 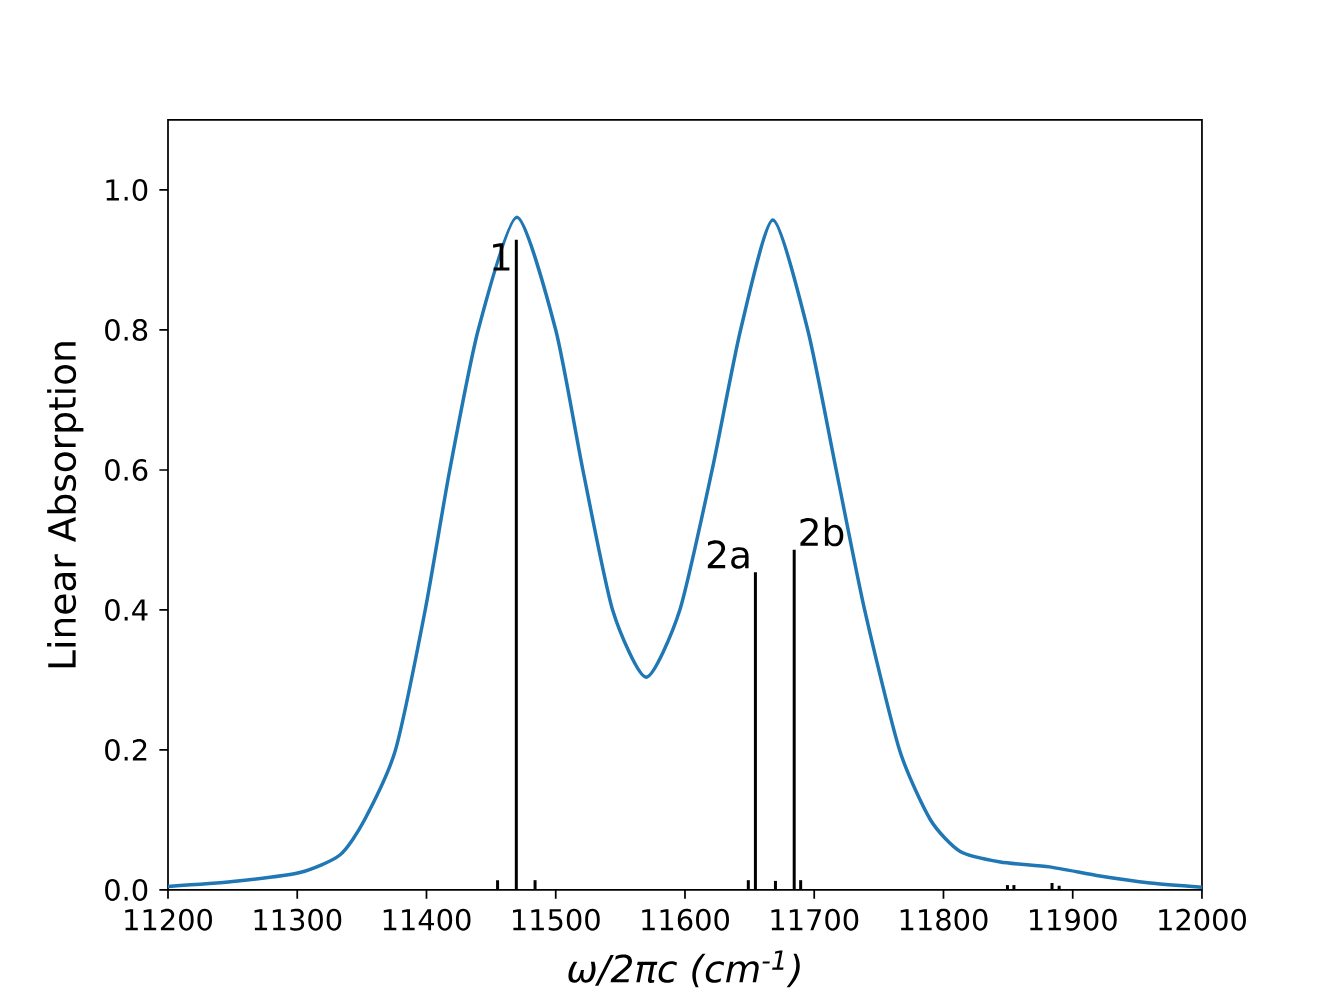 I want to click on x-tick-label: 11200, so click(x=168, y=919).